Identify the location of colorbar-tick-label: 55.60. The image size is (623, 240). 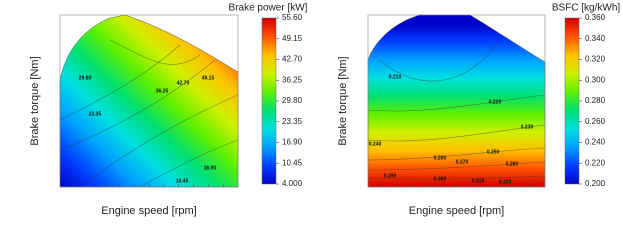
(292, 17).